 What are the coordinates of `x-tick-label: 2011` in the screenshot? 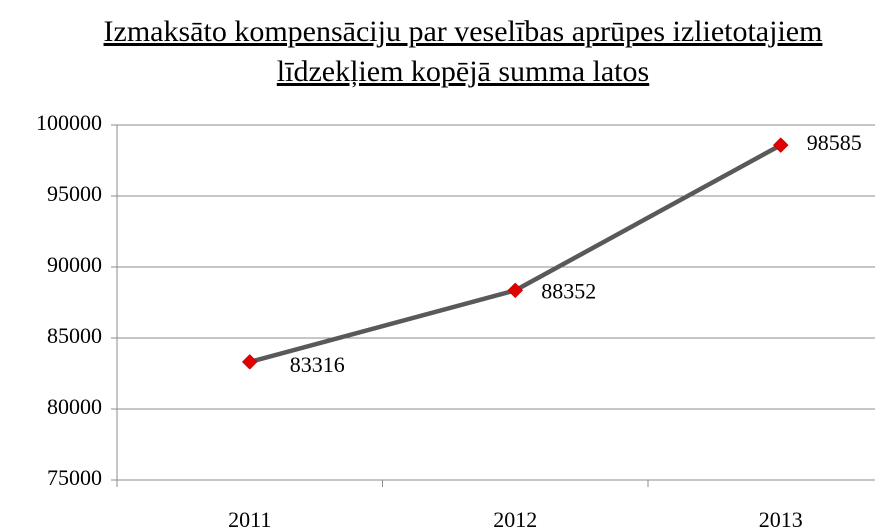 It's located at (249, 518).